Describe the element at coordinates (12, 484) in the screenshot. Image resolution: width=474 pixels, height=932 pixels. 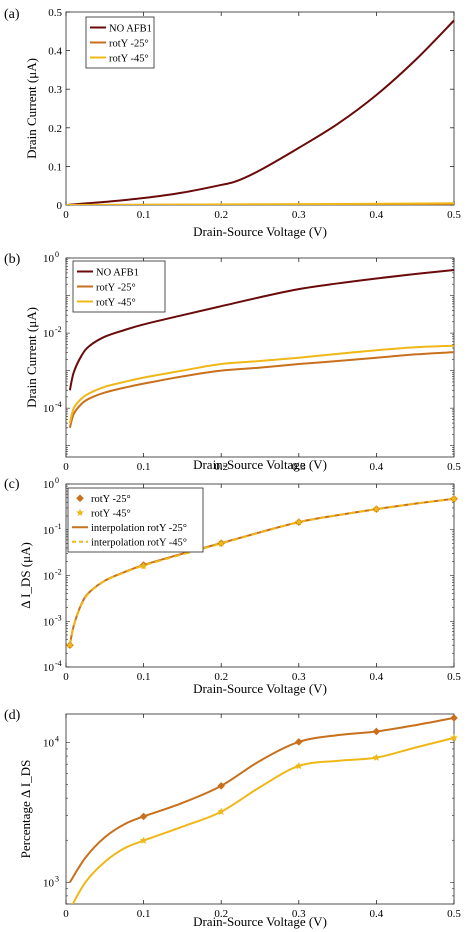
I see `panel-label: (c)` at that location.